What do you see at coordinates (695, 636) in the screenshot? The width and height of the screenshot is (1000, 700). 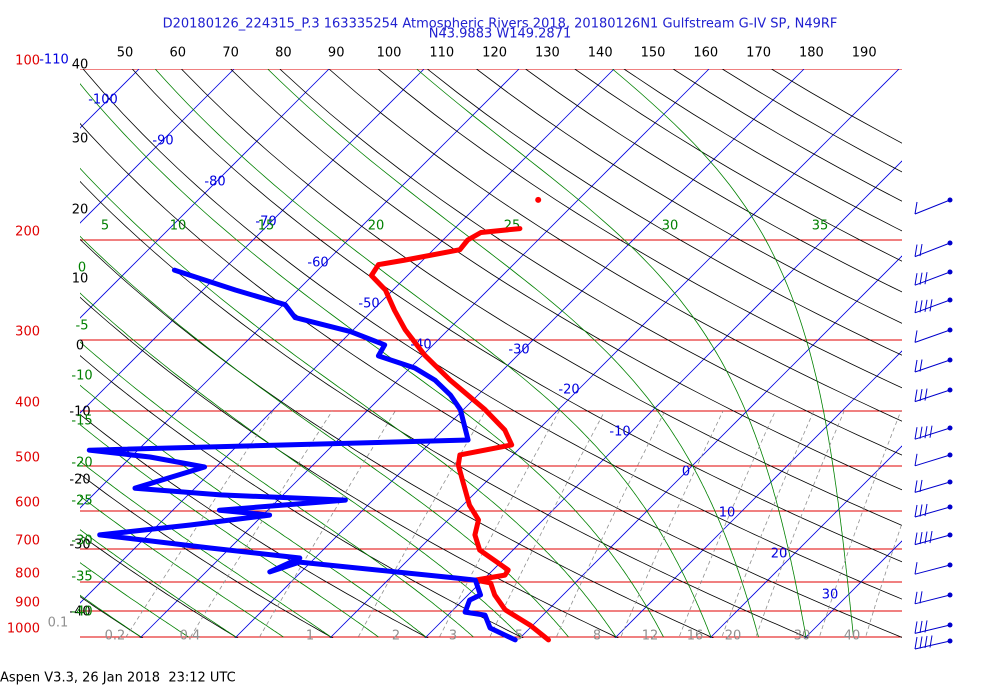 I see `mixing-ratio-label: 16` at bounding box center [695, 636].